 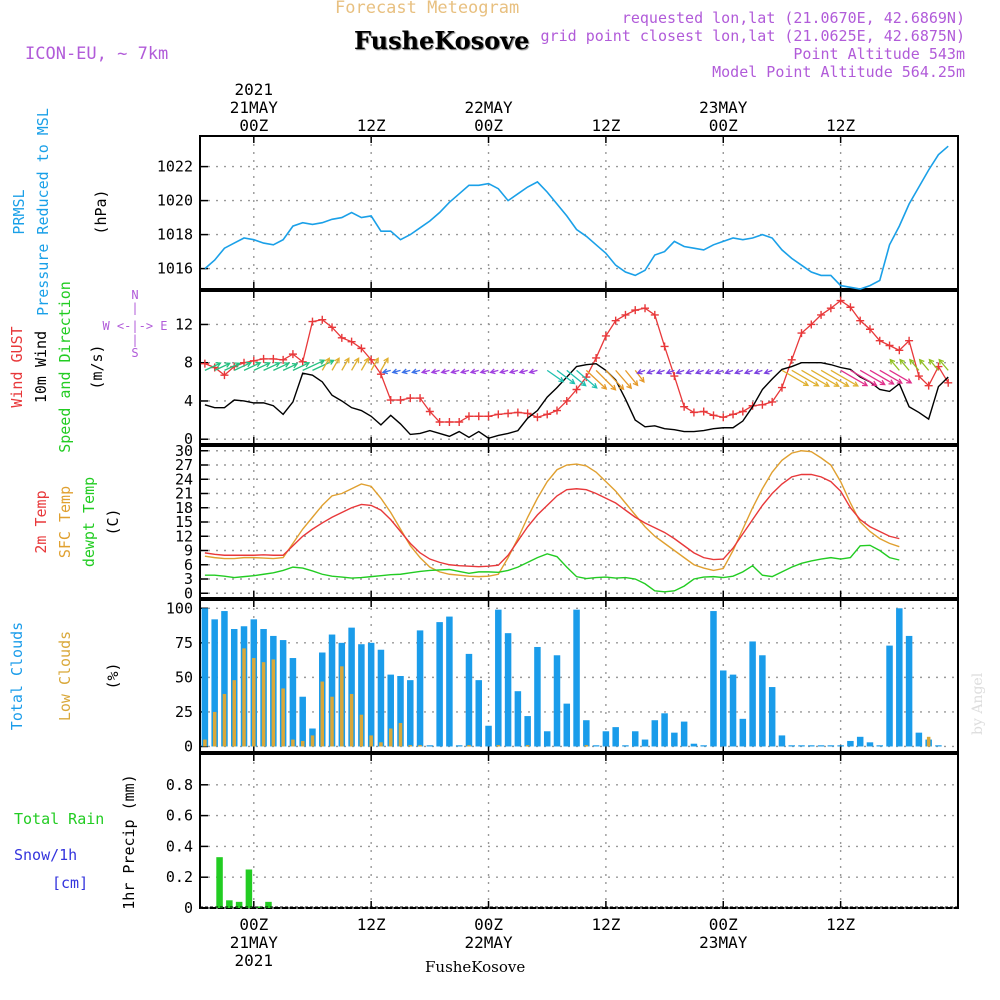 I want to click on wind-gust-label: Wind GUST, so click(x=17, y=366).